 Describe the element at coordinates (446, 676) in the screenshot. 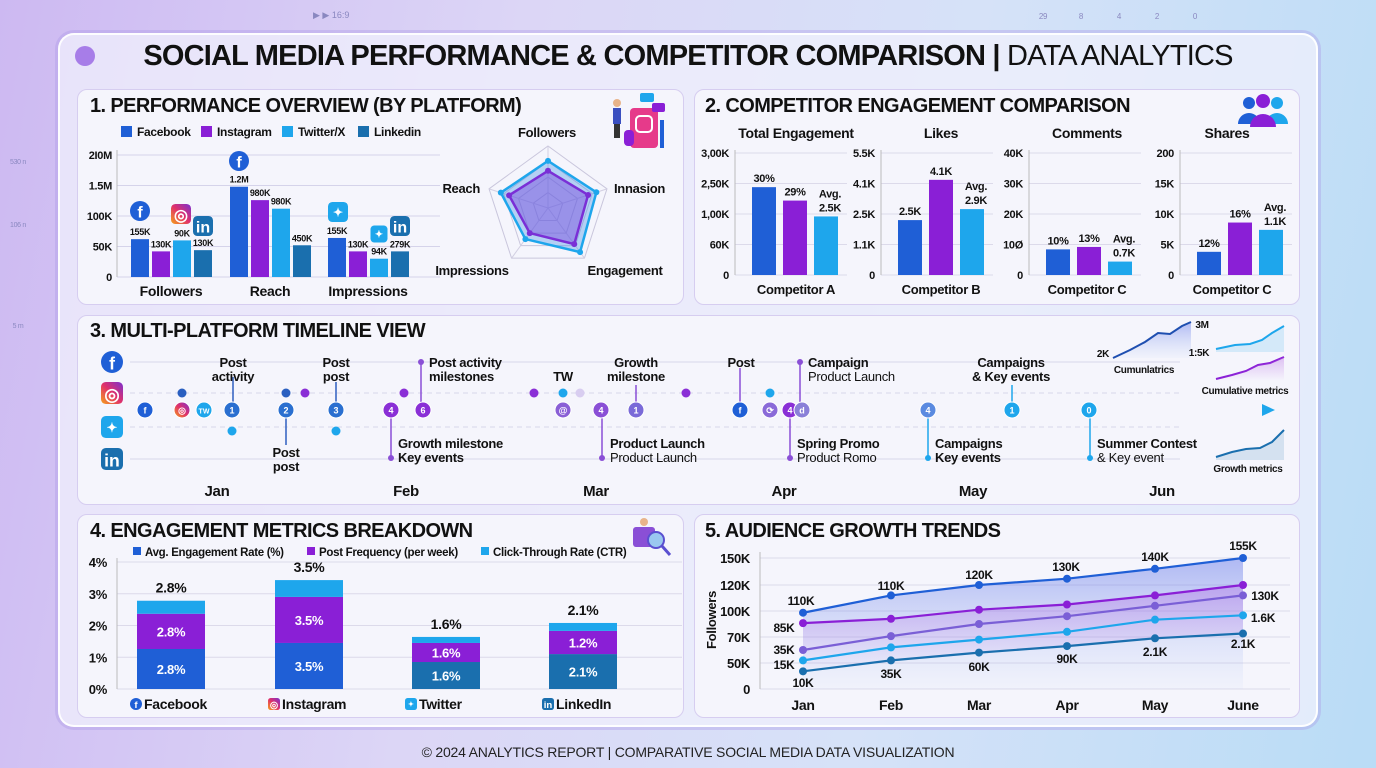

I see `segment-value-label: 1.6%` at that location.